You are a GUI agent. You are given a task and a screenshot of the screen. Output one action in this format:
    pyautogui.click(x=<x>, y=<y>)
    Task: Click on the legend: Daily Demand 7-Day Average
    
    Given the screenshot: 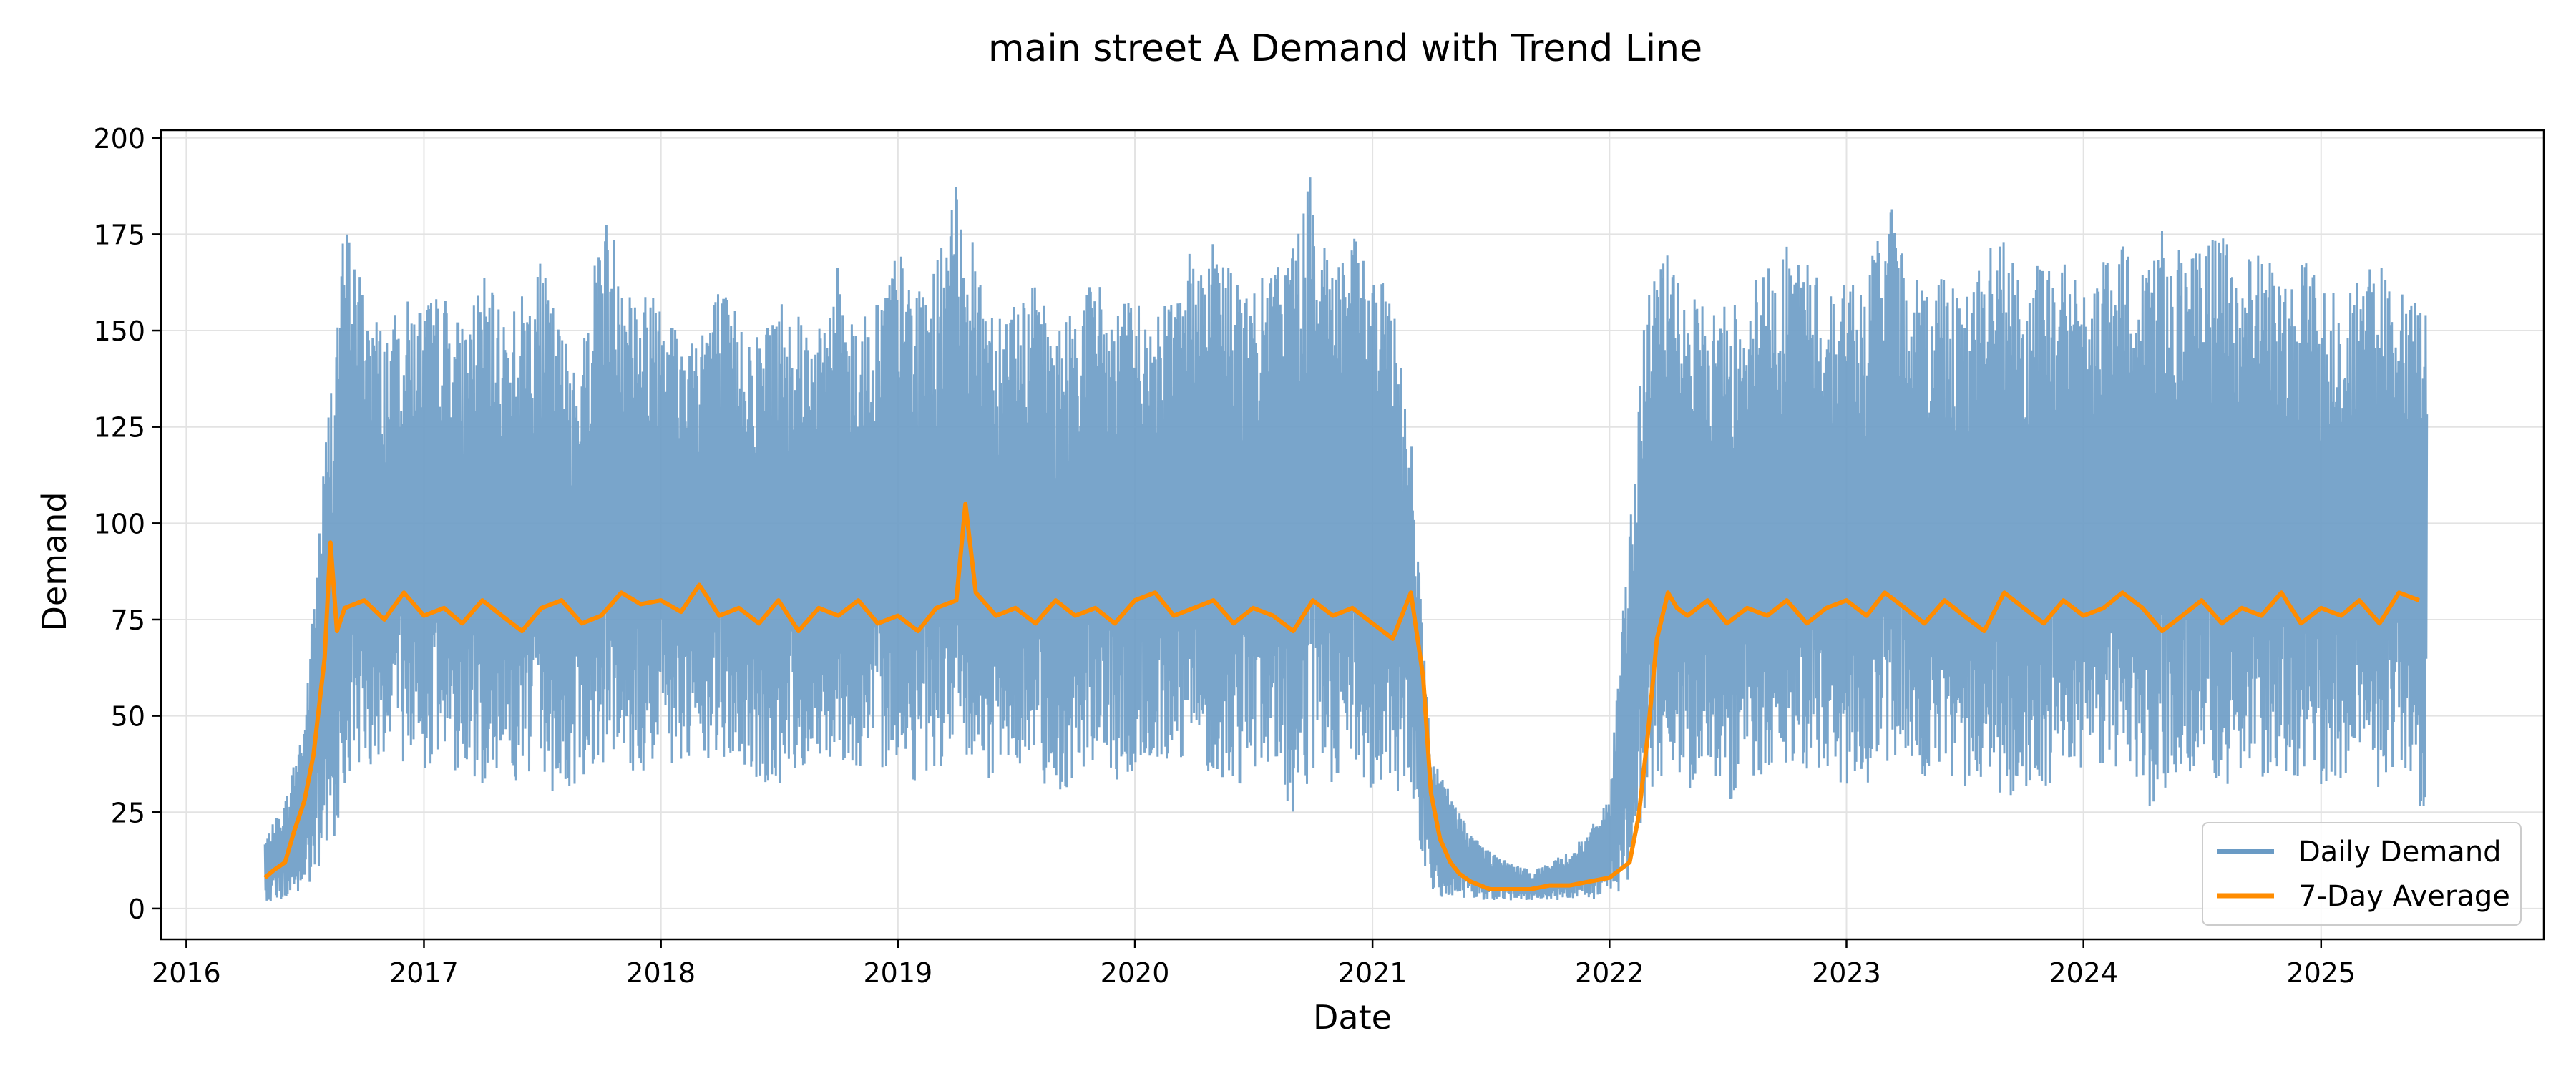 What is the action you would take?
    pyautogui.click(x=2362, y=874)
    